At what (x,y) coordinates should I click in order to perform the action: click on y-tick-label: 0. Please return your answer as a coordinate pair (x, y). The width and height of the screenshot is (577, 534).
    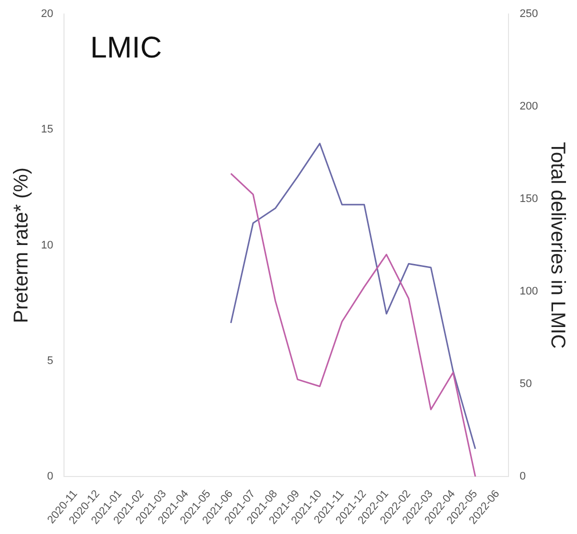
    Looking at the image, I should click on (50, 476).